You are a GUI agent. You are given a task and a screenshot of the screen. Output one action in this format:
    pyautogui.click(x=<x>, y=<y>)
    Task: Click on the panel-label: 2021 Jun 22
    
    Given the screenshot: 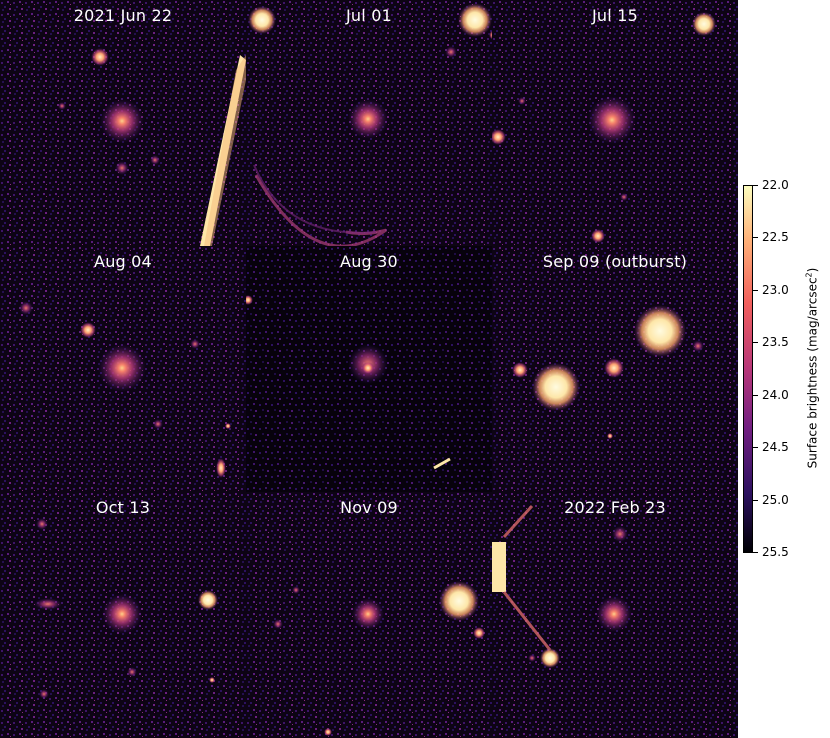 What is the action you would take?
    pyautogui.click(x=123, y=15)
    